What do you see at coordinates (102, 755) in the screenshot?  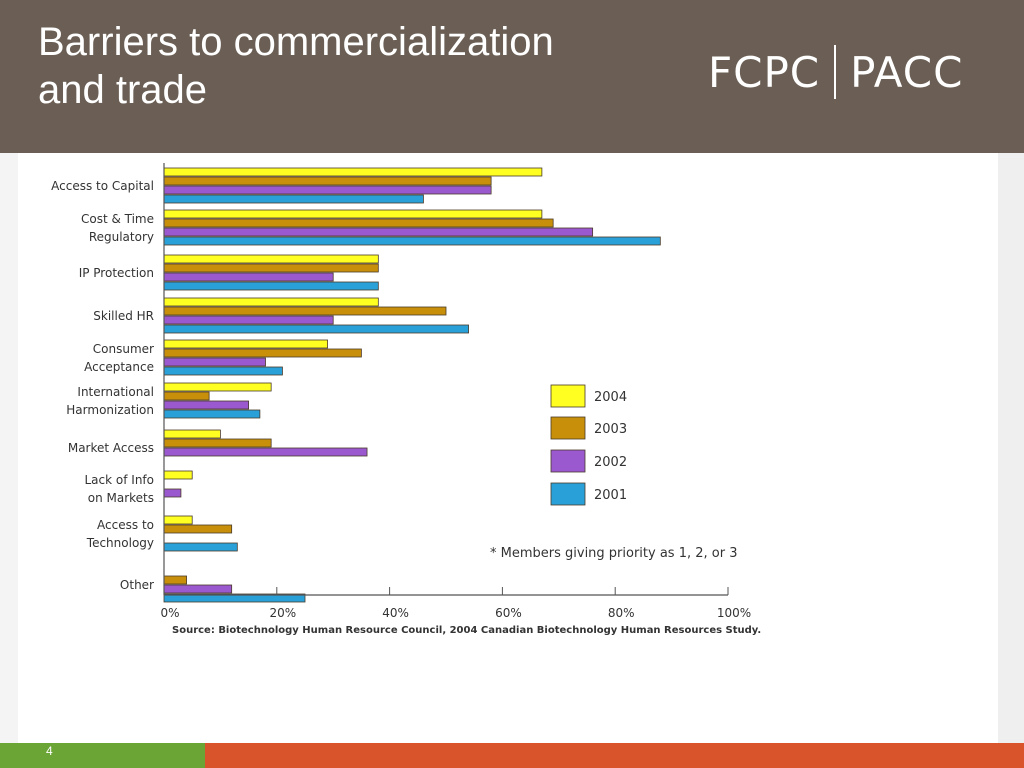 I see `footer-green-band` at bounding box center [102, 755].